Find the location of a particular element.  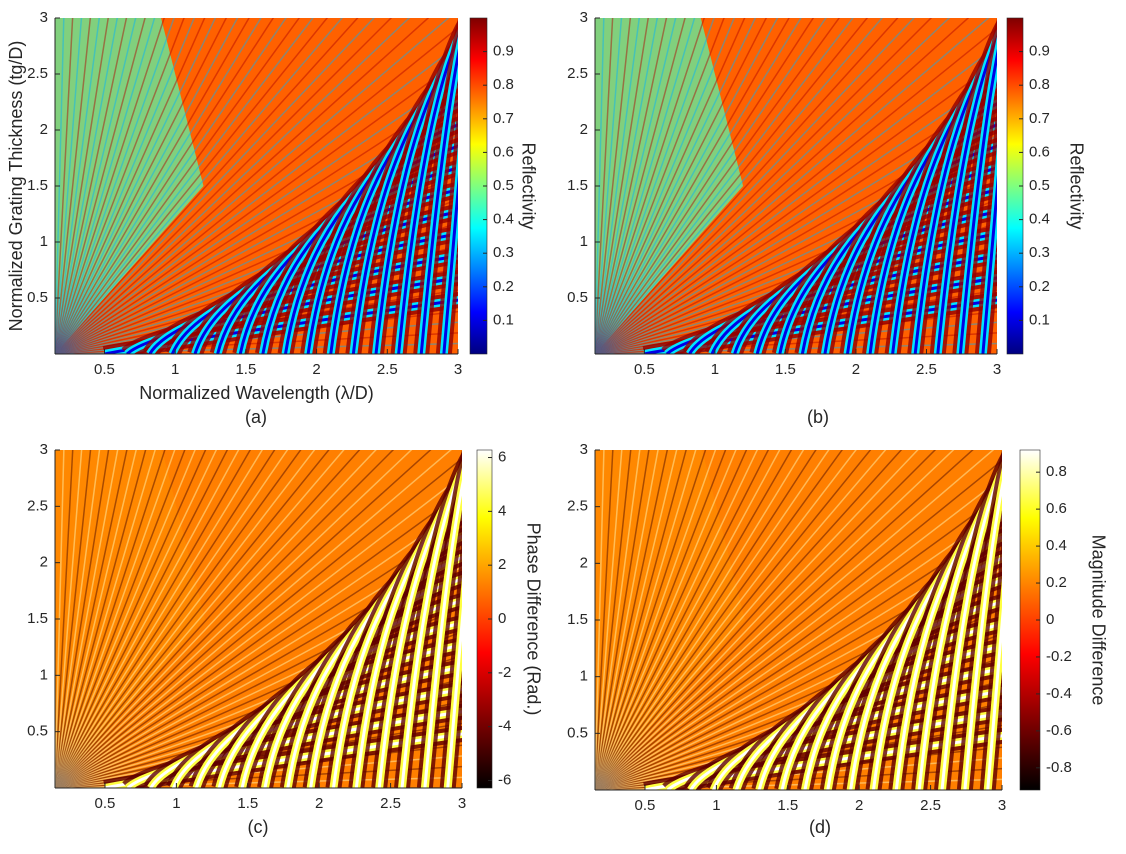

x-tick-label: 0.5 is located at coordinates (104, 369).